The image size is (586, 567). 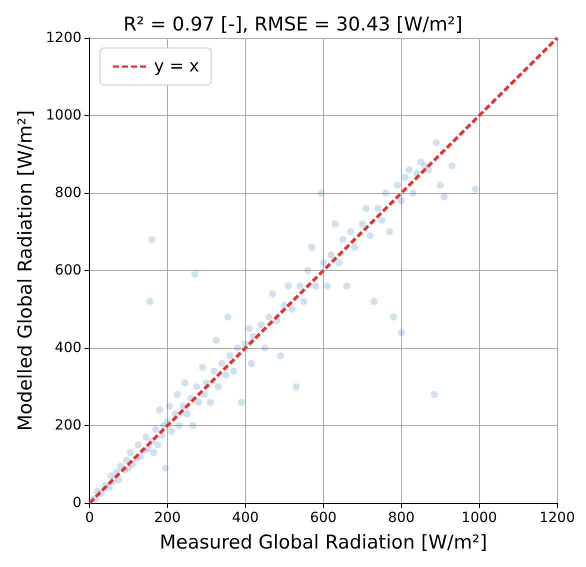 I want to click on x-tick-label: 0, so click(x=89, y=518).